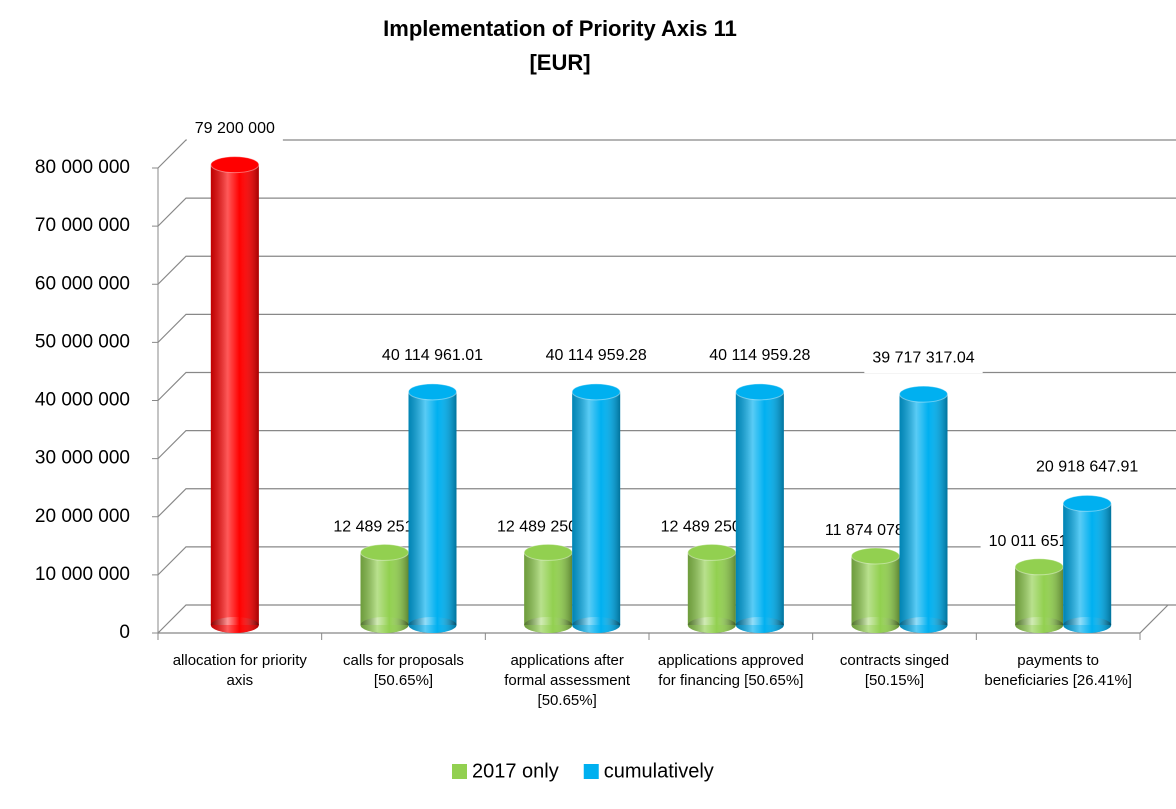 Image resolution: width=1176 pixels, height=809 pixels. Describe the element at coordinates (82, 574) in the screenshot. I see `y-tick-label: 10 000 000` at that location.